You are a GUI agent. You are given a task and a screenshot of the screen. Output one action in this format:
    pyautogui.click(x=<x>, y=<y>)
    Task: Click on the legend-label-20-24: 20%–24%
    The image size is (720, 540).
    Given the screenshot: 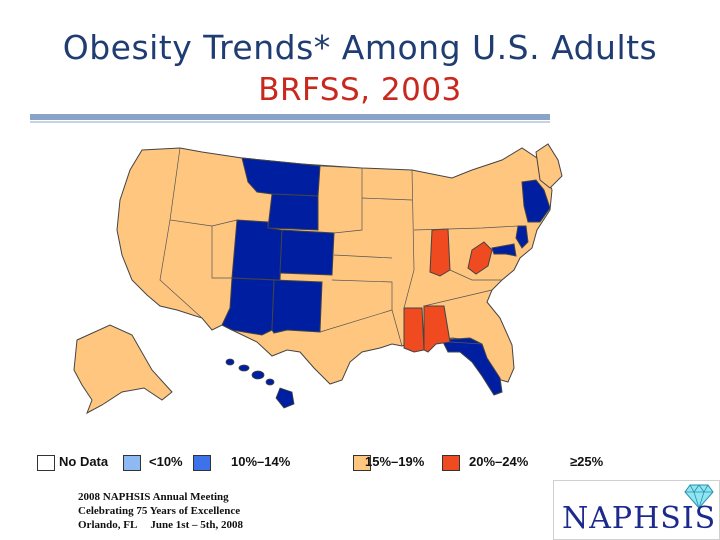 What is the action you would take?
    pyautogui.click(x=499, y=461)
    